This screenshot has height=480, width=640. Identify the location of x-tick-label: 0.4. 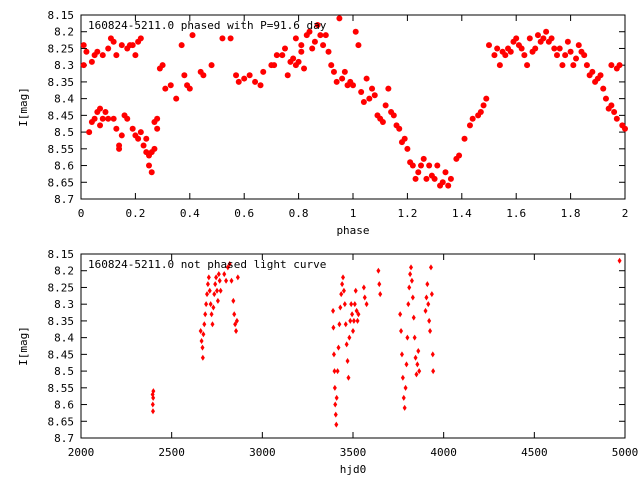
(190, 213).